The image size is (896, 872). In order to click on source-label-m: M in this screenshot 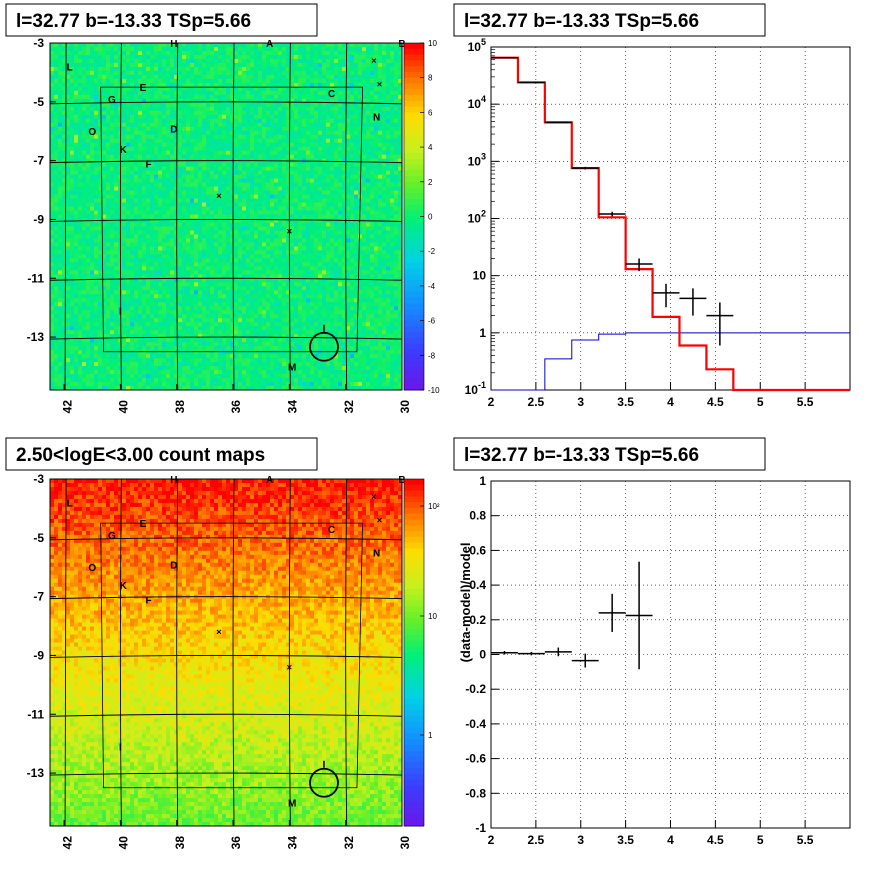, I will do `click(292, 367)`.